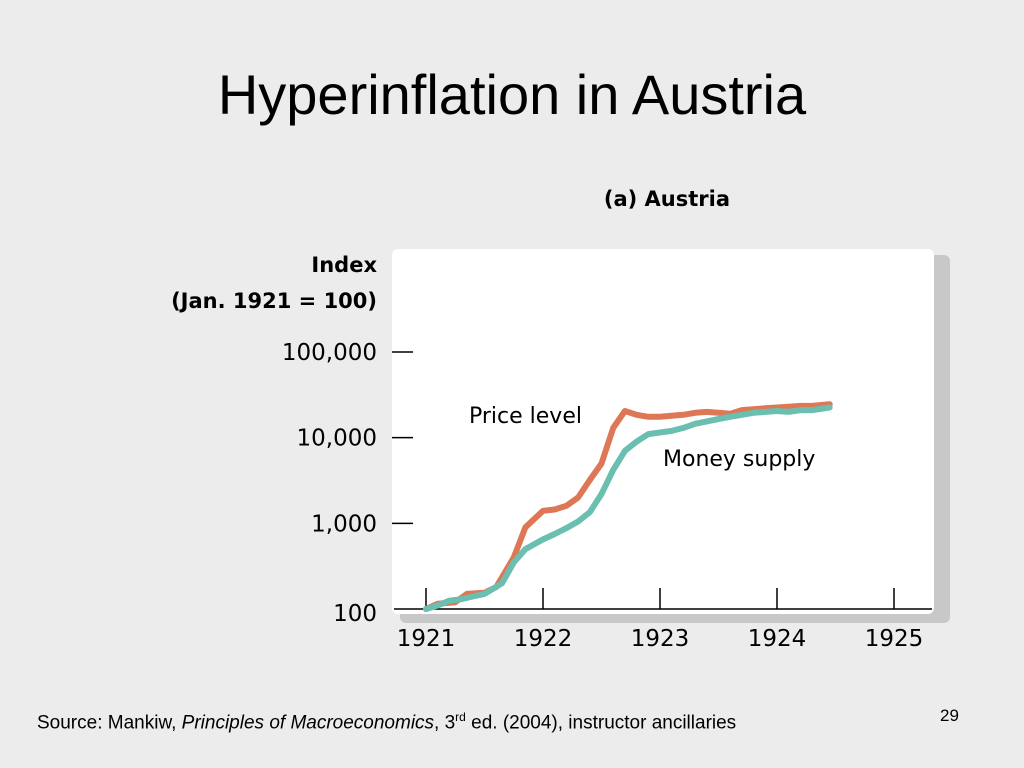 This screenshot has width=1024, height=768. I want to click on footer-suffix: ed. (2004), instructor ancillaries, so click(601, 723).